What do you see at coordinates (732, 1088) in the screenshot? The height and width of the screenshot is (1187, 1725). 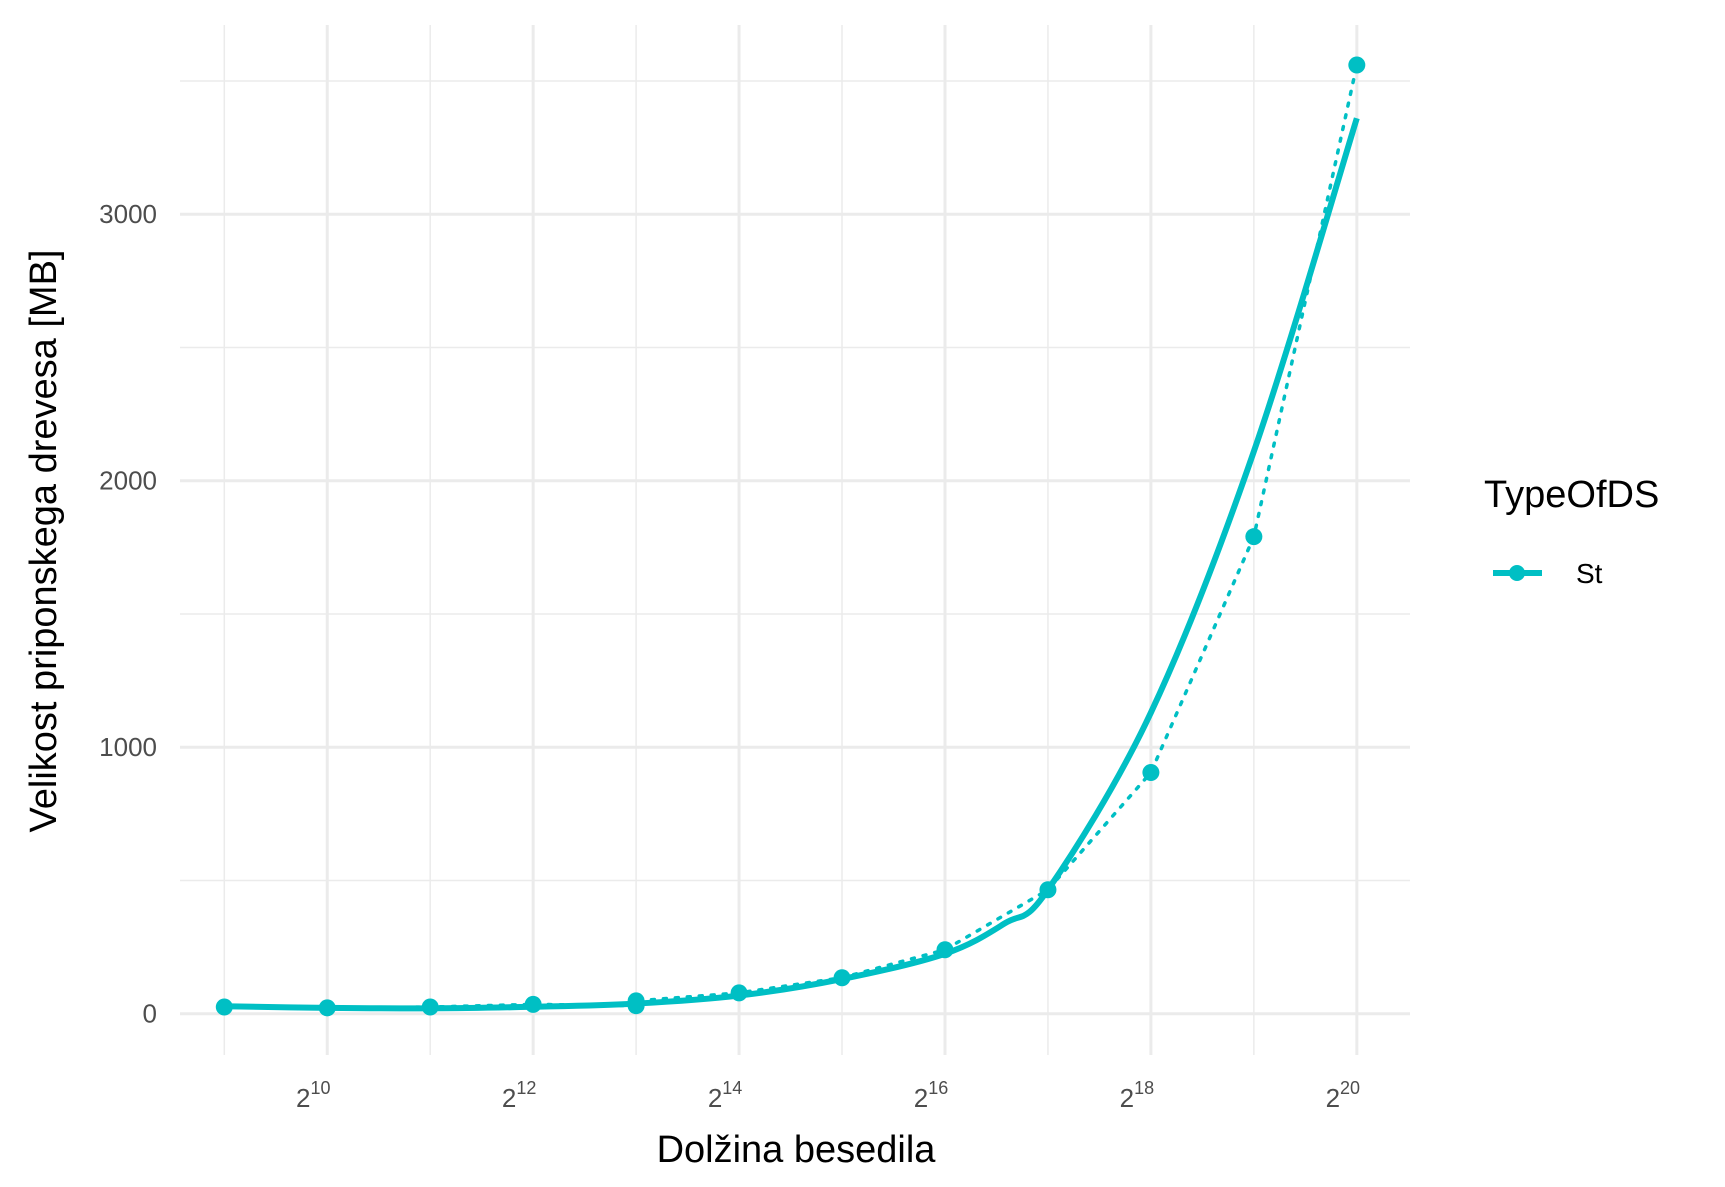 I see `x-tick-exponent: 14` at bounding box center [732, 1088].